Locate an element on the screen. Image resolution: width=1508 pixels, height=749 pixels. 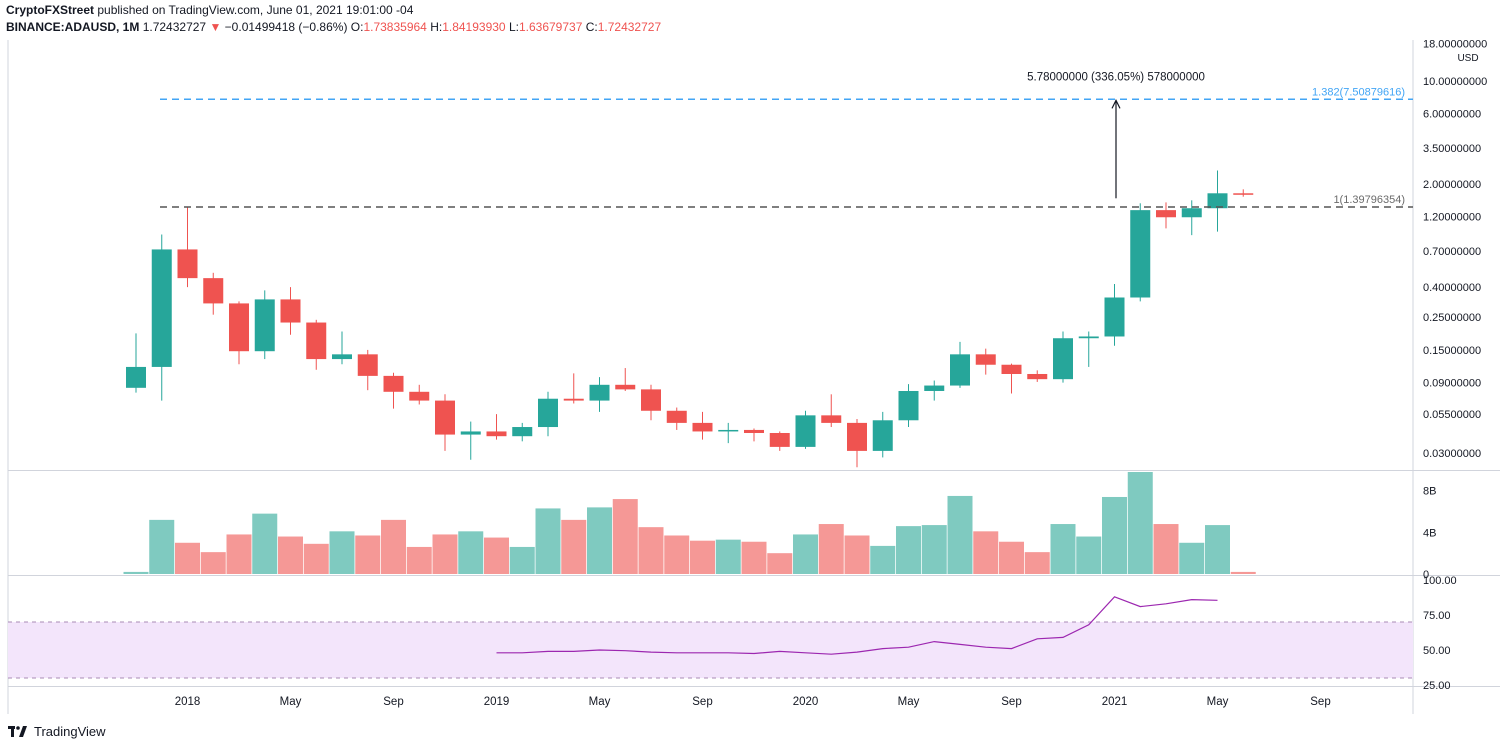
fib-lower-label: 1(1.39796354) is located at coordinates (1369, 200).